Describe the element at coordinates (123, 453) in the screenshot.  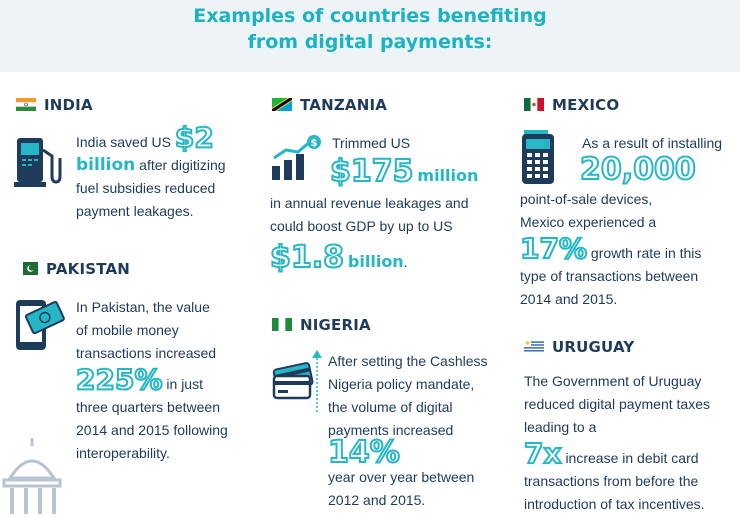
I see `pakistan-text-7: interoperability.` at that location.